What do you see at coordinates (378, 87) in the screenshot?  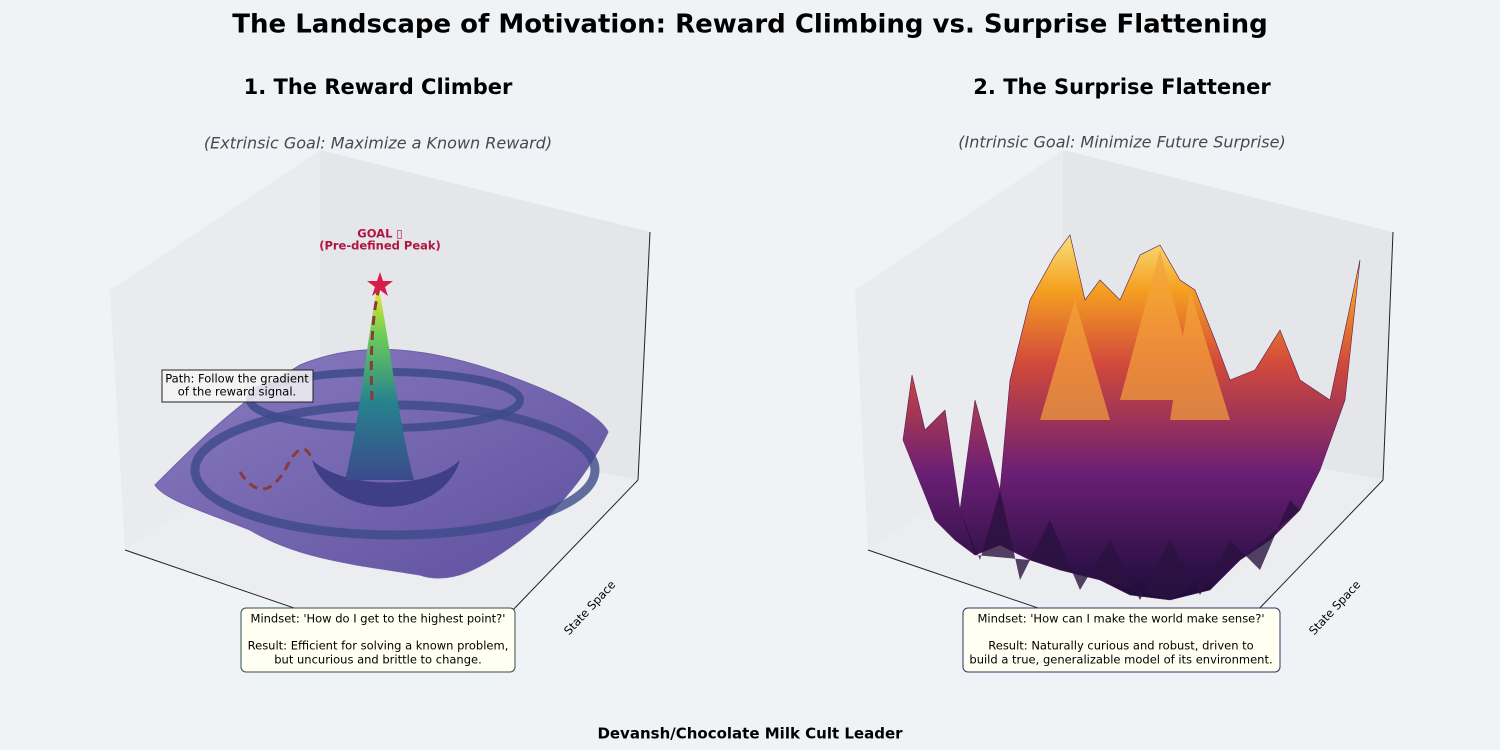 I see `panel-title: 1. The Reward Climber` at bounding box center [378, 87].